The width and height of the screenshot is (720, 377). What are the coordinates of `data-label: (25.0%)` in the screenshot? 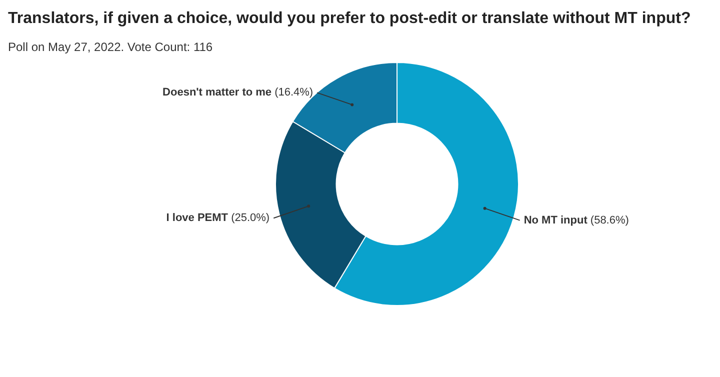 It's located at (249, 218).